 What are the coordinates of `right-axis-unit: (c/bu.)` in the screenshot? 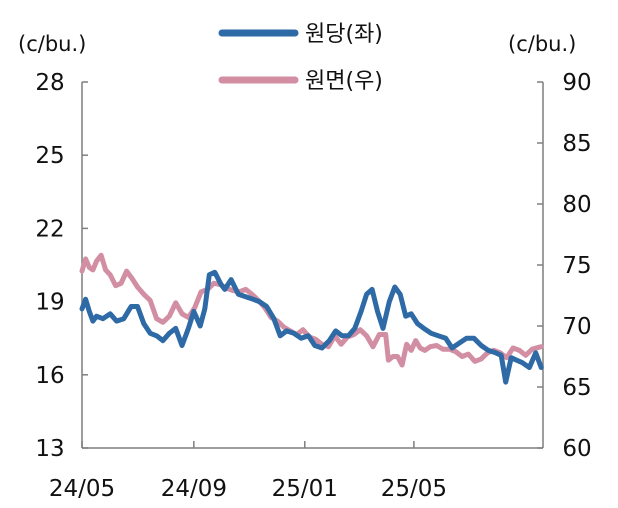 It's located at (542, 44).